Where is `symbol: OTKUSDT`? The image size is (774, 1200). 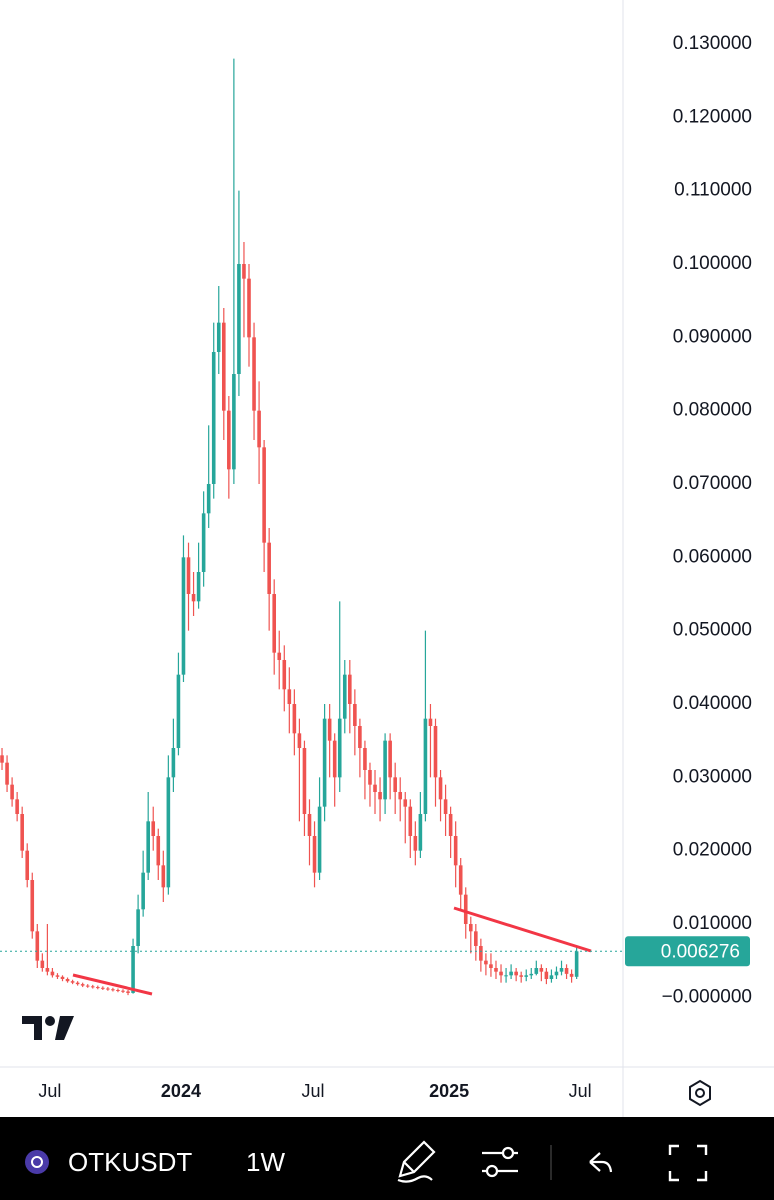
symbol: OTKUSDT is located at coordinates (130, 1162).